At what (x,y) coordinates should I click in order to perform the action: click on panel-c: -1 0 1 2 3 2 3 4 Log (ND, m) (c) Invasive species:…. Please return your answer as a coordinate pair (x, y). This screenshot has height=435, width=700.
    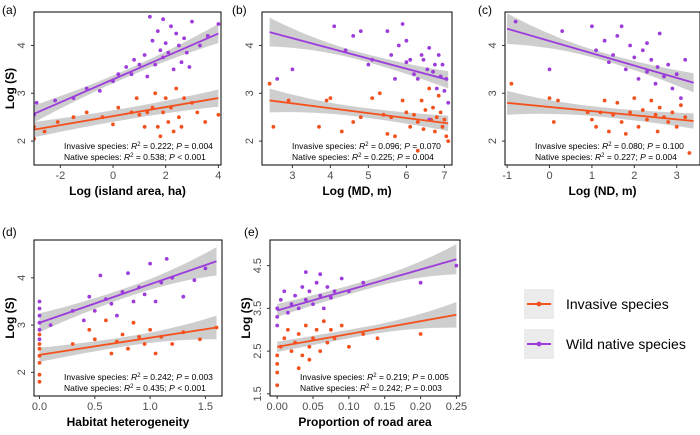
    Looking at the image, I should click on (589, 100).